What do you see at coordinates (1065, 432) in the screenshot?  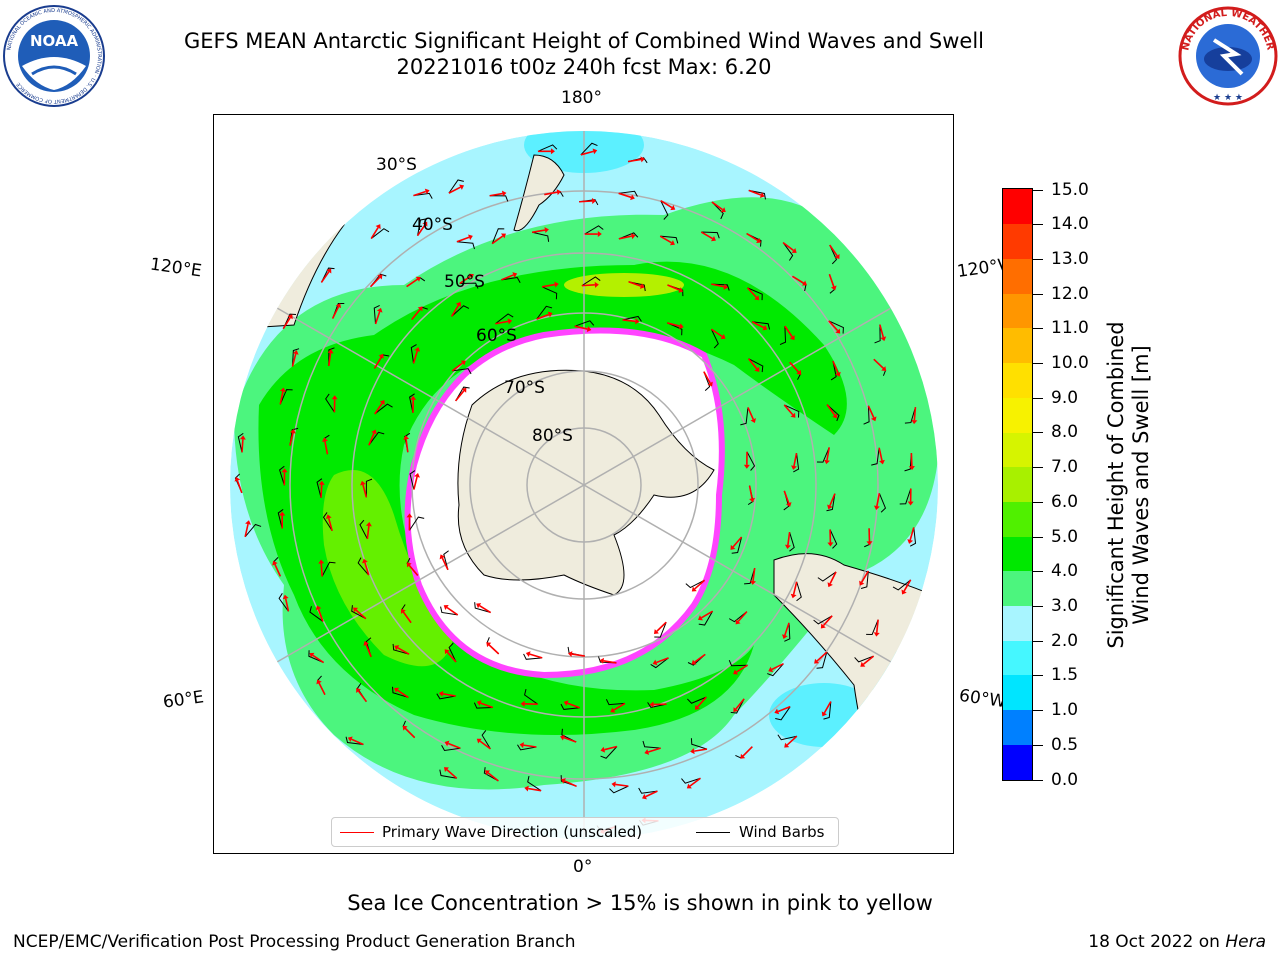 I see `colorbar-tick-label: 8.0` at bounding box center [1065, 432].